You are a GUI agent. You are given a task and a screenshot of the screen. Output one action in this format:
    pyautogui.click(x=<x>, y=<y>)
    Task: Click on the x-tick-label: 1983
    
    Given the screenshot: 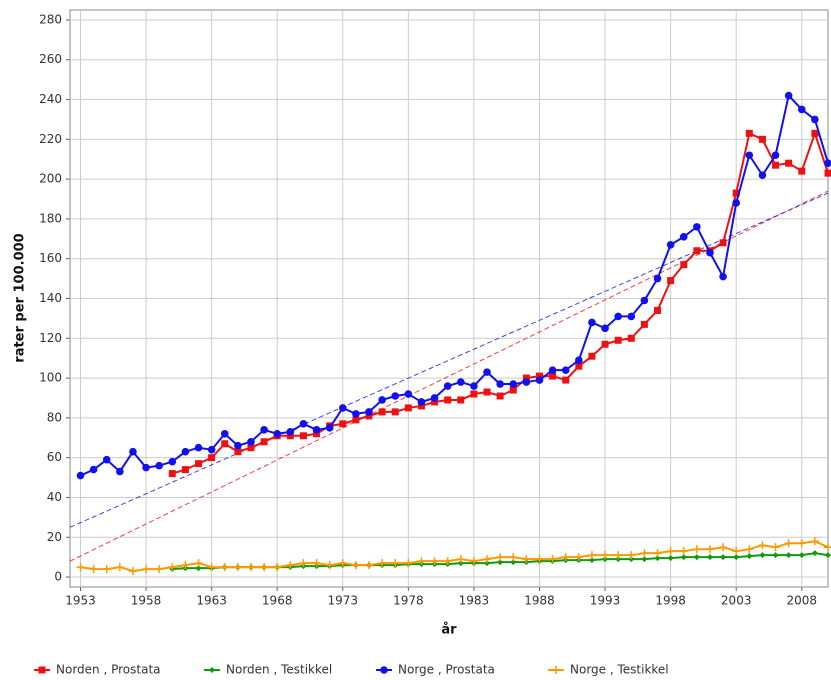 What is the action you would take?
    pyautogui.click(x=474, y=601)
    